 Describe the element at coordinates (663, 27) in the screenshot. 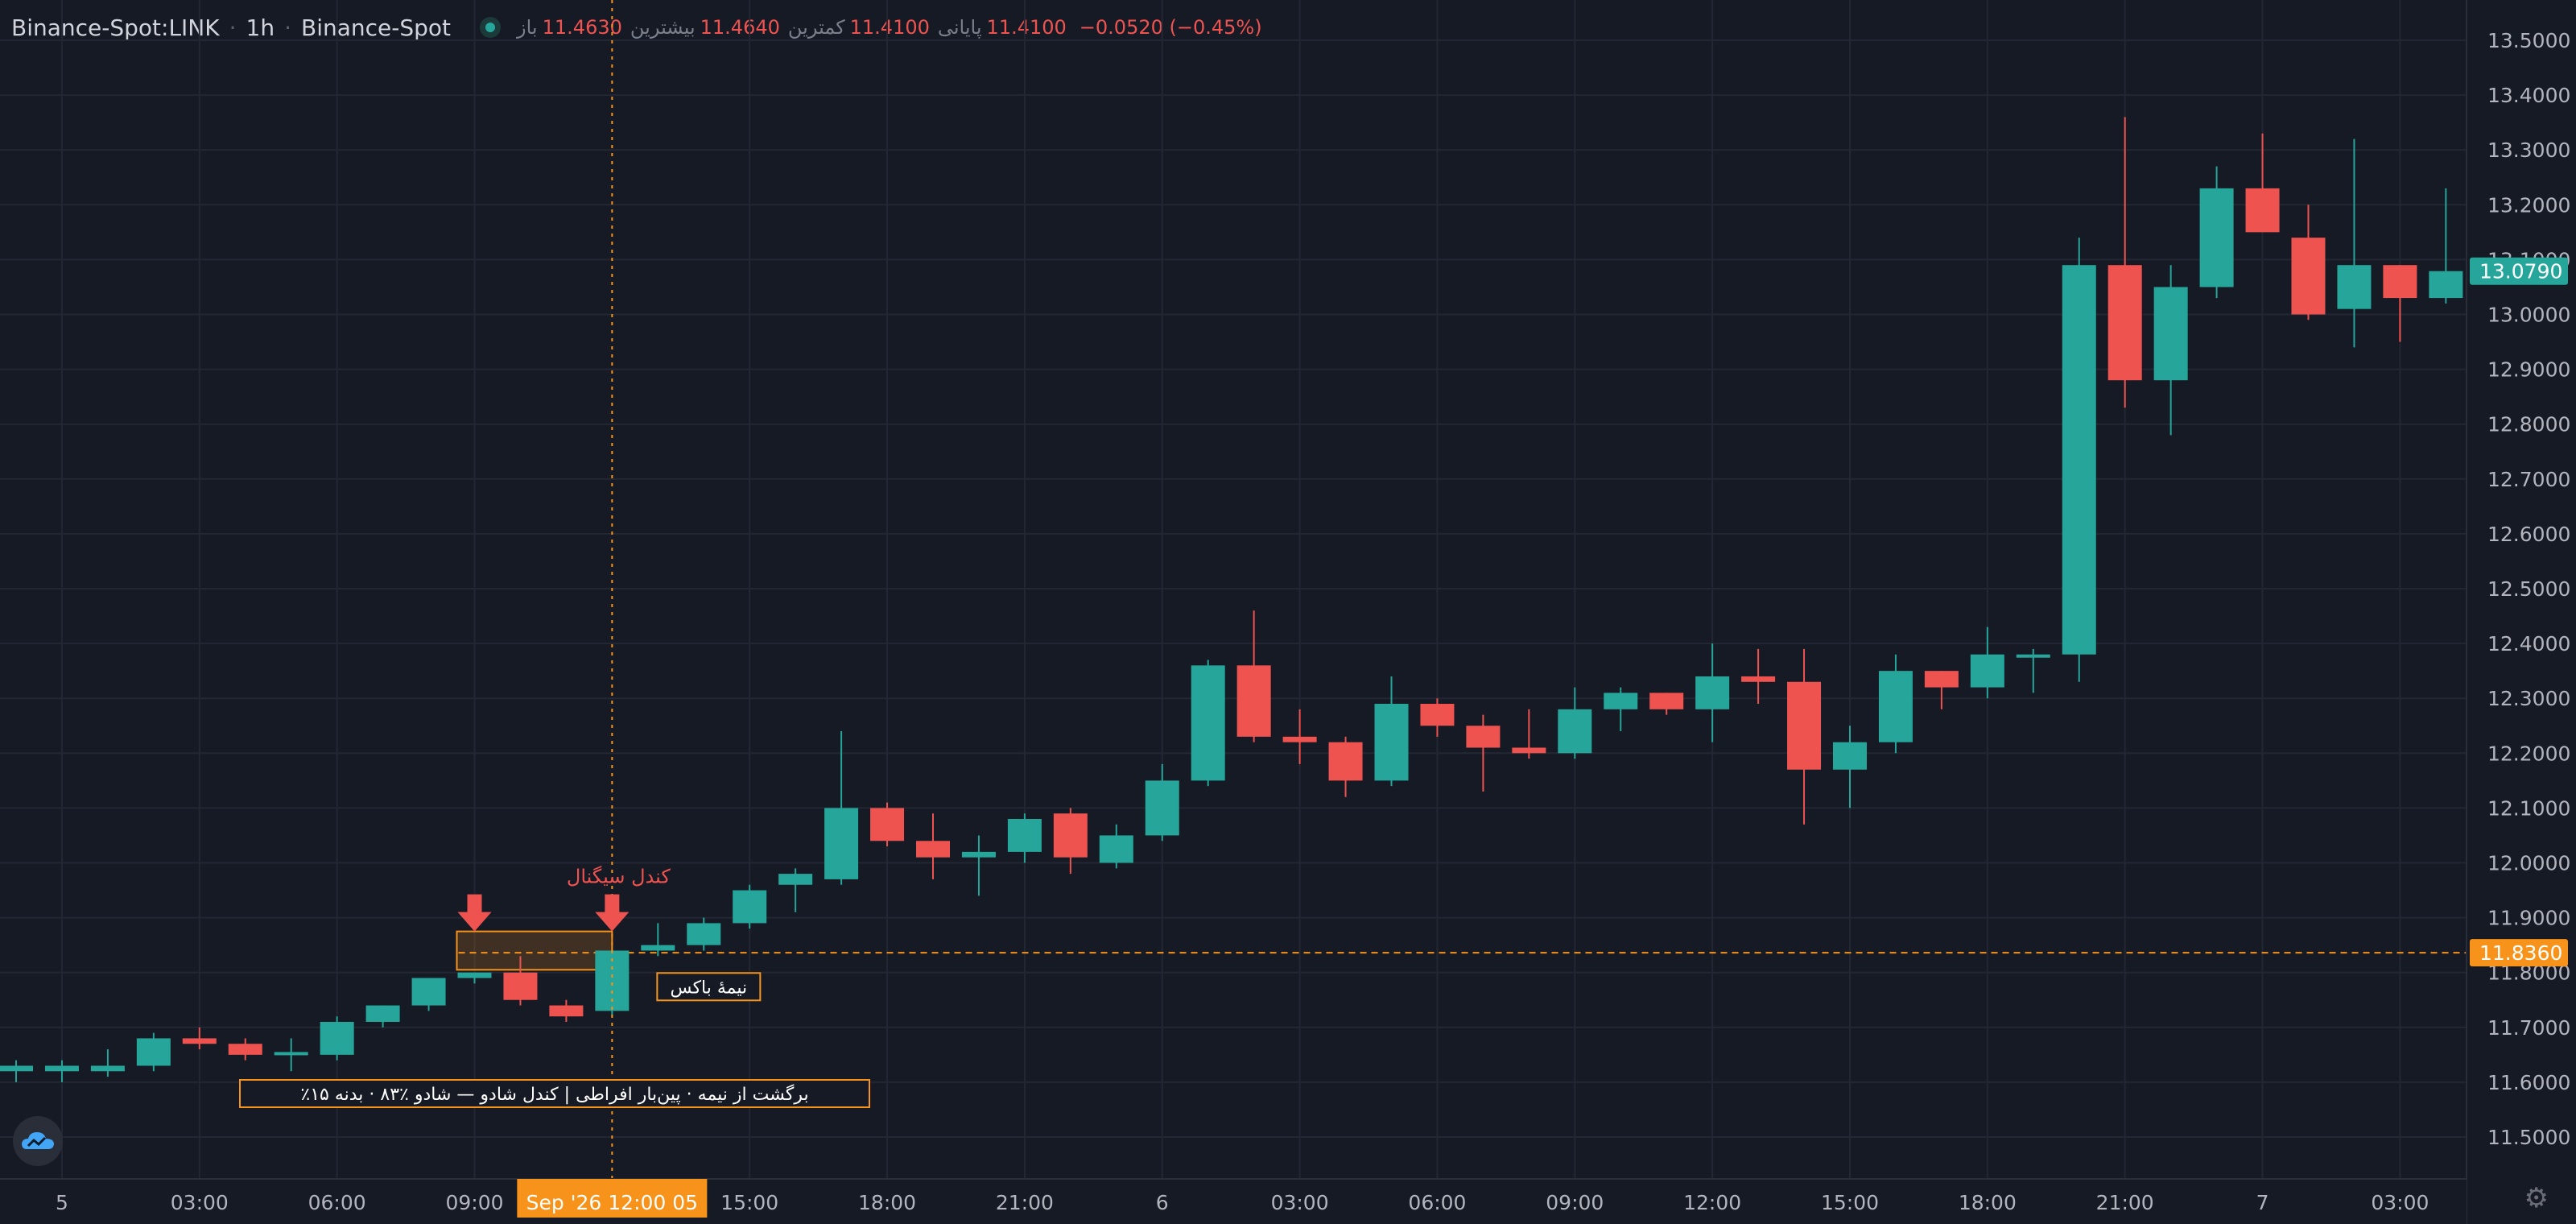

I see `high-label: بیشترین` at that location.